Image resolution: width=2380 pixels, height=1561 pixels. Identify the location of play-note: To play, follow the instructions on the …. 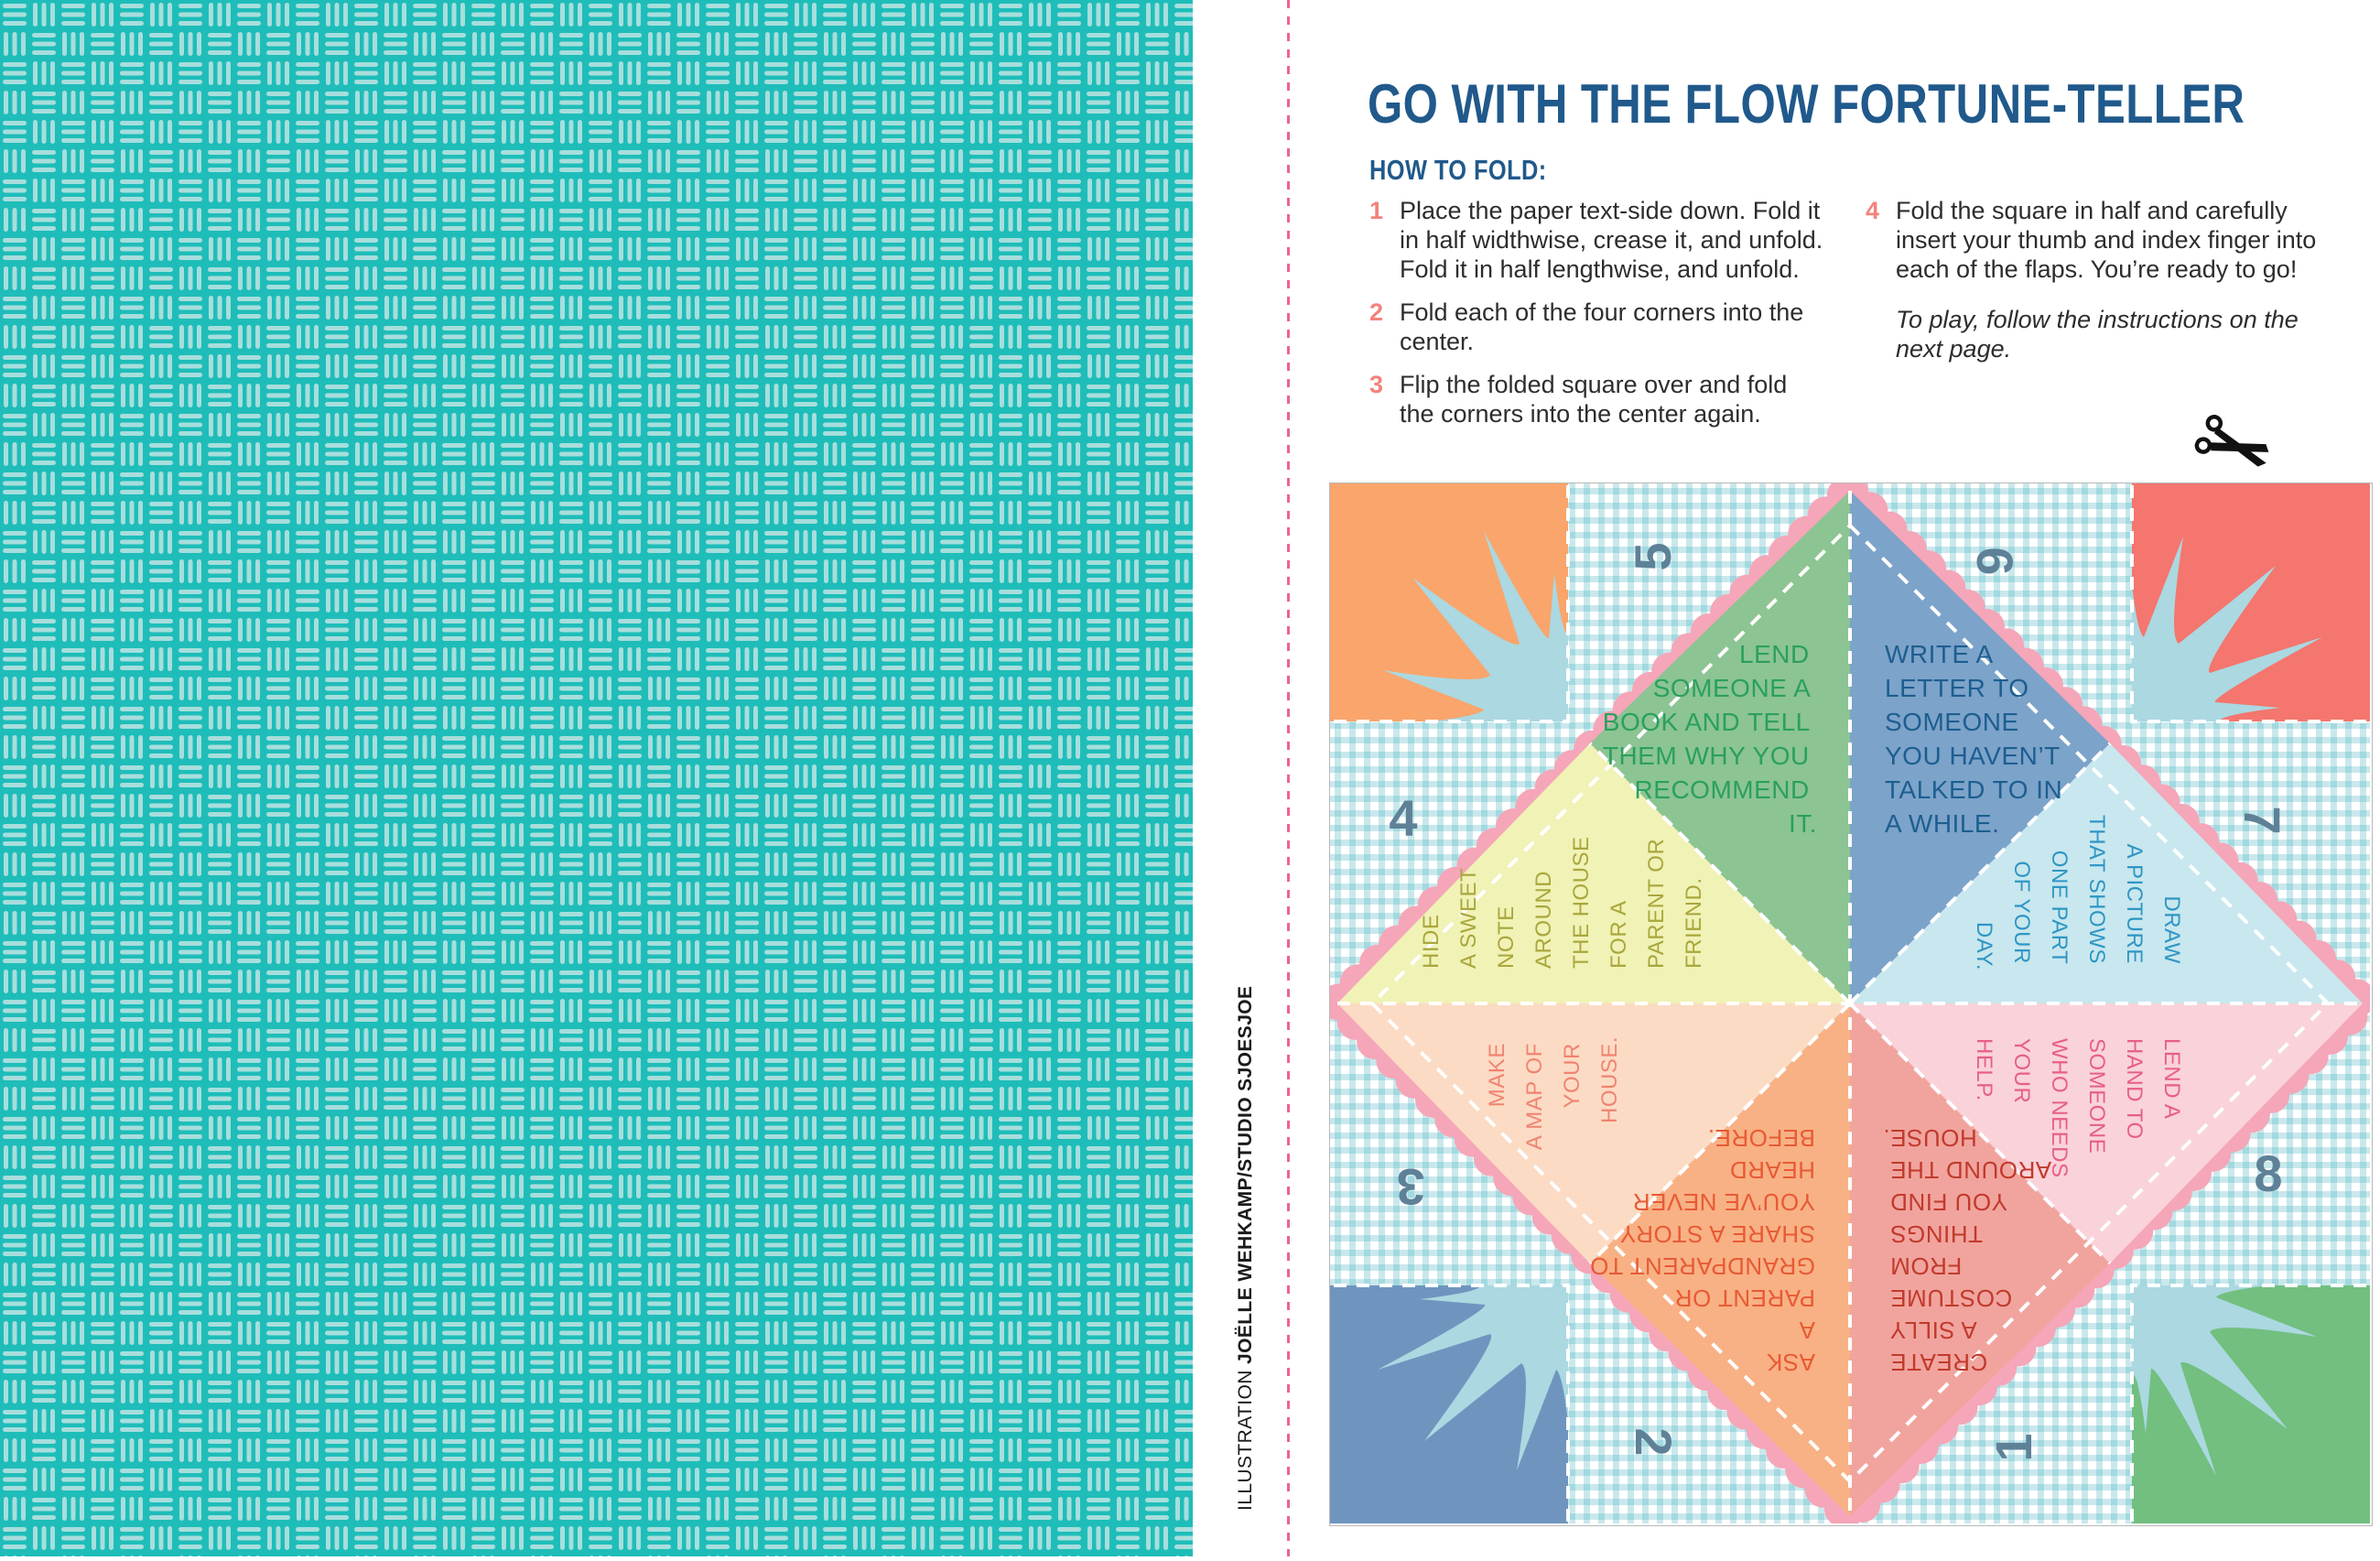
(2097, 334).